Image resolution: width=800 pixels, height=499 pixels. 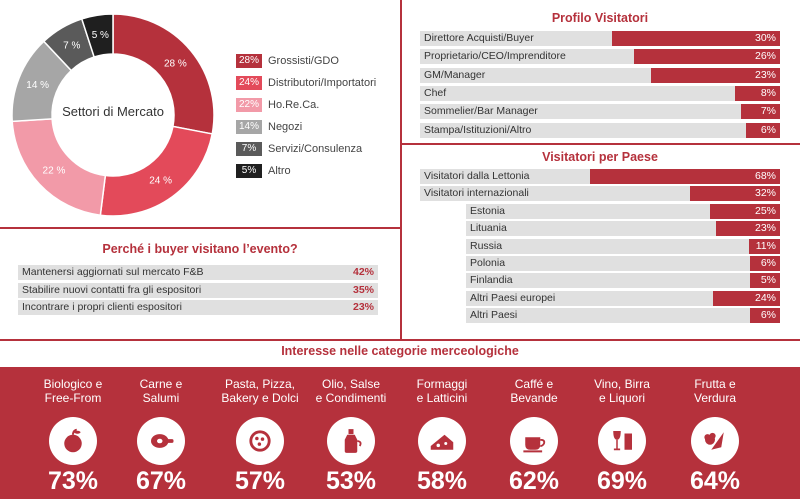 I want to click on wine-glasses-icon, so click(x=622, y=441).